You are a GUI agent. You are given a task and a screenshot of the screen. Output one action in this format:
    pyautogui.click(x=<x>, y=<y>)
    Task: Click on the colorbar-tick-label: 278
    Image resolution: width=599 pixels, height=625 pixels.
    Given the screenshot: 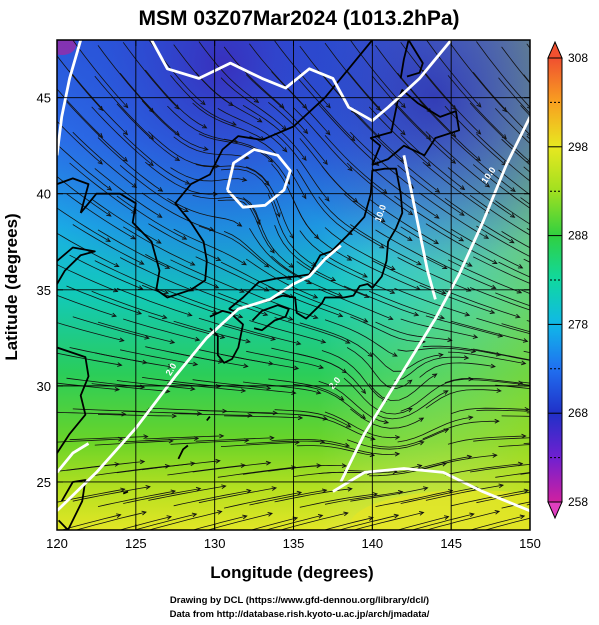 What is the action you would take?
    pyautogui.click(x=578, y=324)
    